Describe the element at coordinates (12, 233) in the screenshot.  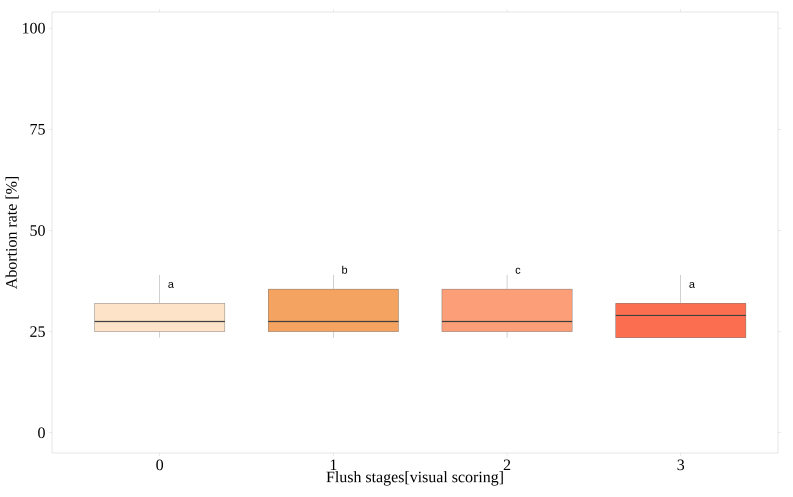
I see `y-axis-title: Abortion rate [%]` at that location.